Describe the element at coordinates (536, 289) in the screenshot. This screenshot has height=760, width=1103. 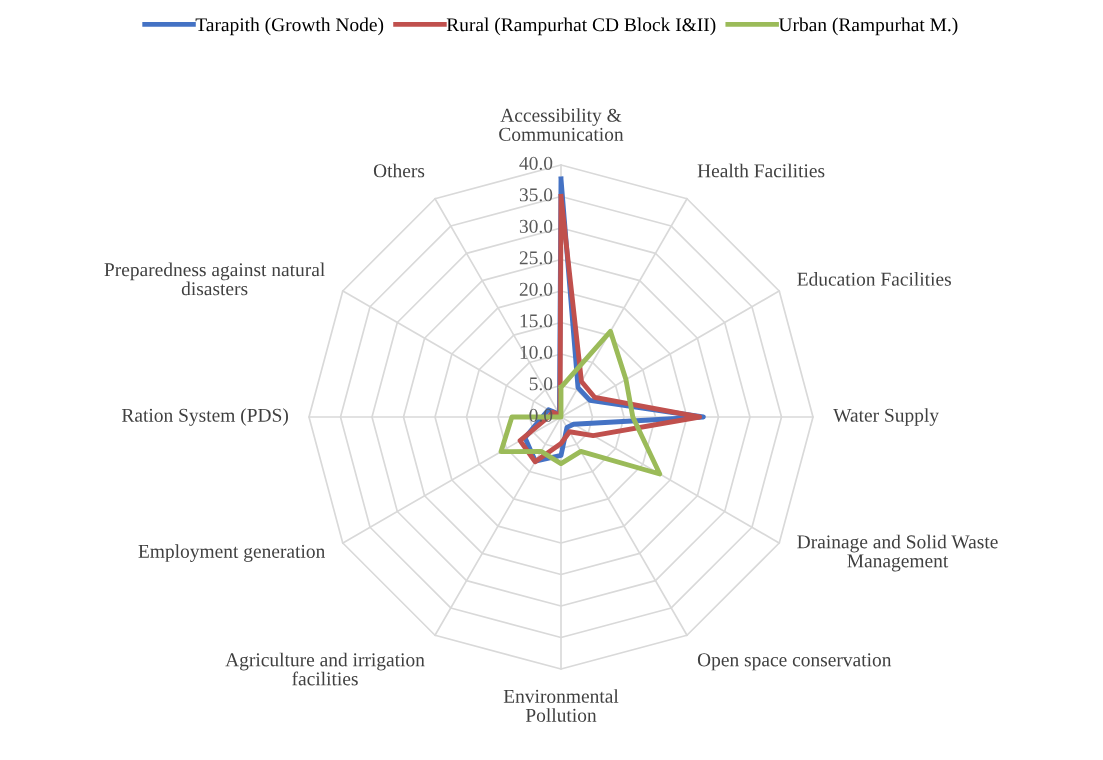
I see `y-tick-label: 20.0` at that location.